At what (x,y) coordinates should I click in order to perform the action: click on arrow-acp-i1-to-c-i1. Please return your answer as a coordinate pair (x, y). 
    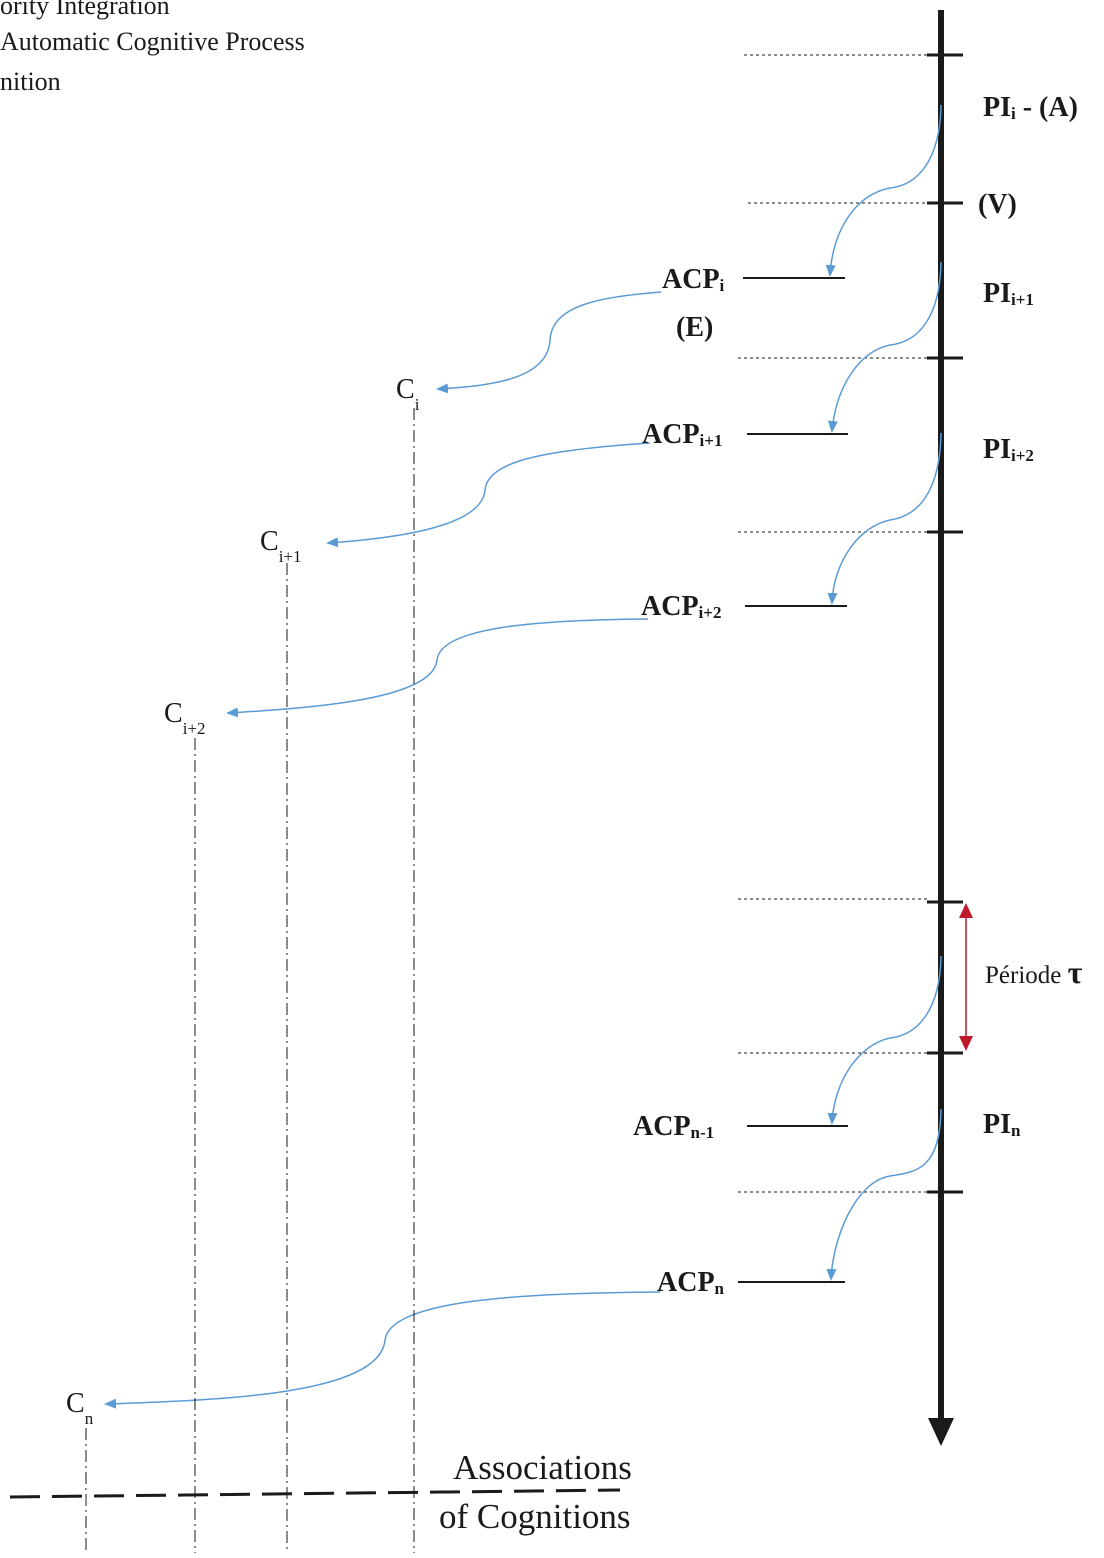
    Looking at the image, I should click on (488, 495).